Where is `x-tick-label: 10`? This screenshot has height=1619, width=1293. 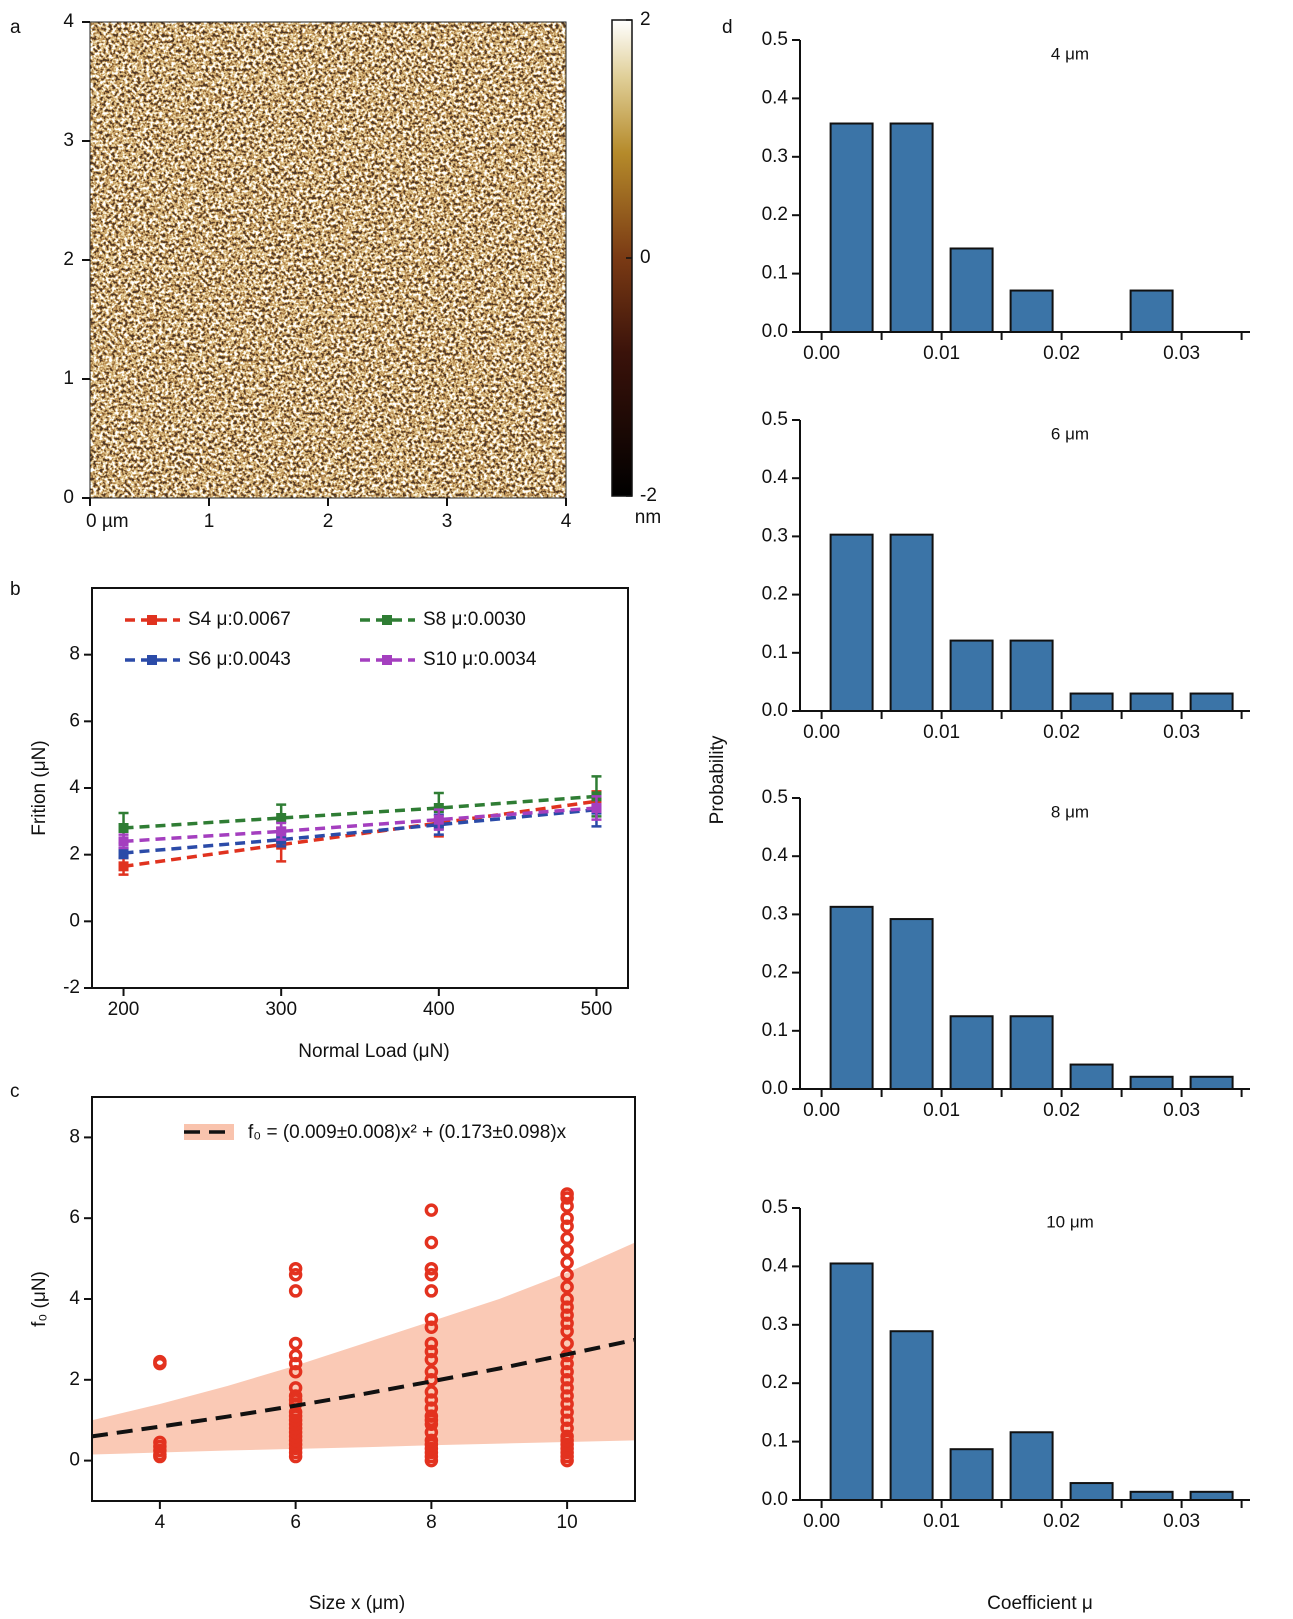
x-tick-label: 10 is located at coordinates (567, 1522).